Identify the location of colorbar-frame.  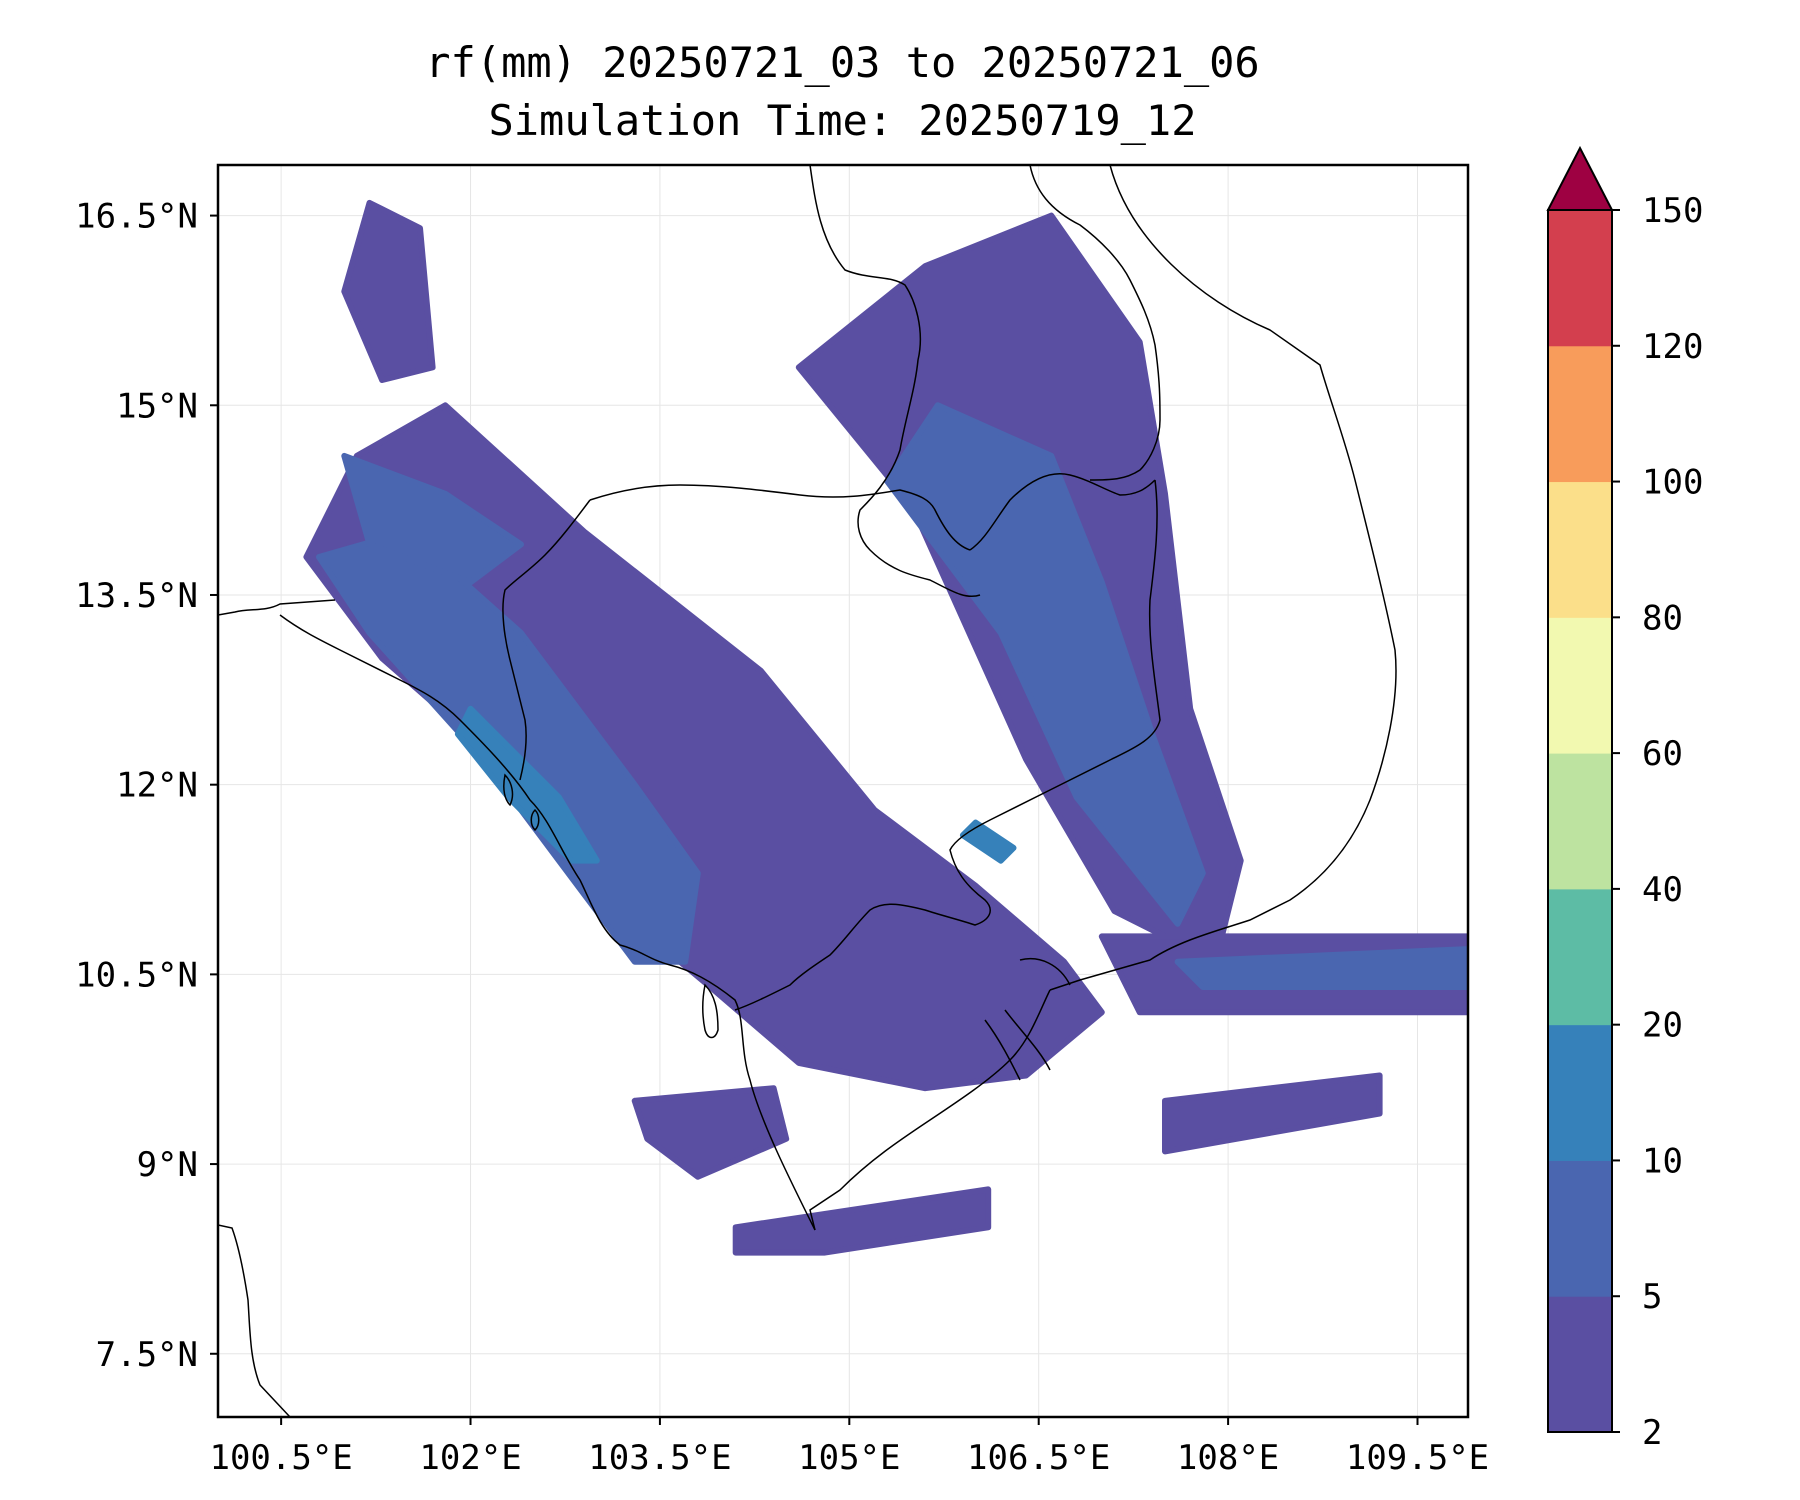
(1580, 821).